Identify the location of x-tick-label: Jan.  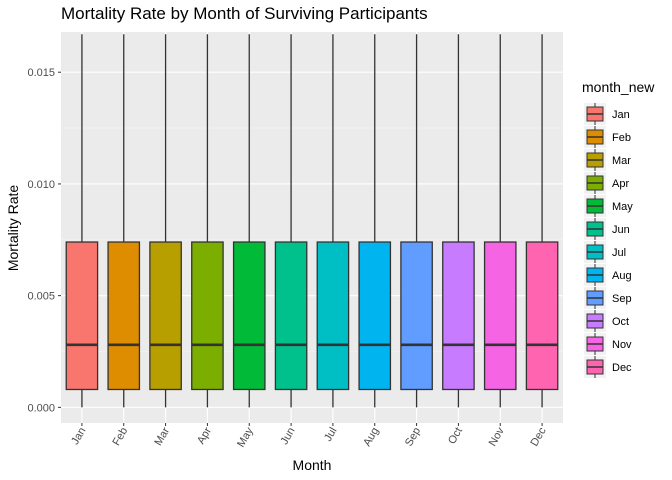
(78, 436).